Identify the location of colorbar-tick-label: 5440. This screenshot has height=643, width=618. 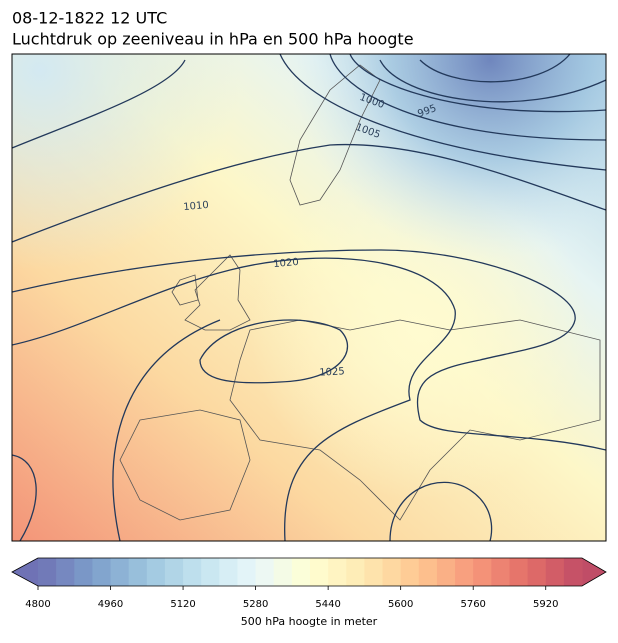
(327, 604).